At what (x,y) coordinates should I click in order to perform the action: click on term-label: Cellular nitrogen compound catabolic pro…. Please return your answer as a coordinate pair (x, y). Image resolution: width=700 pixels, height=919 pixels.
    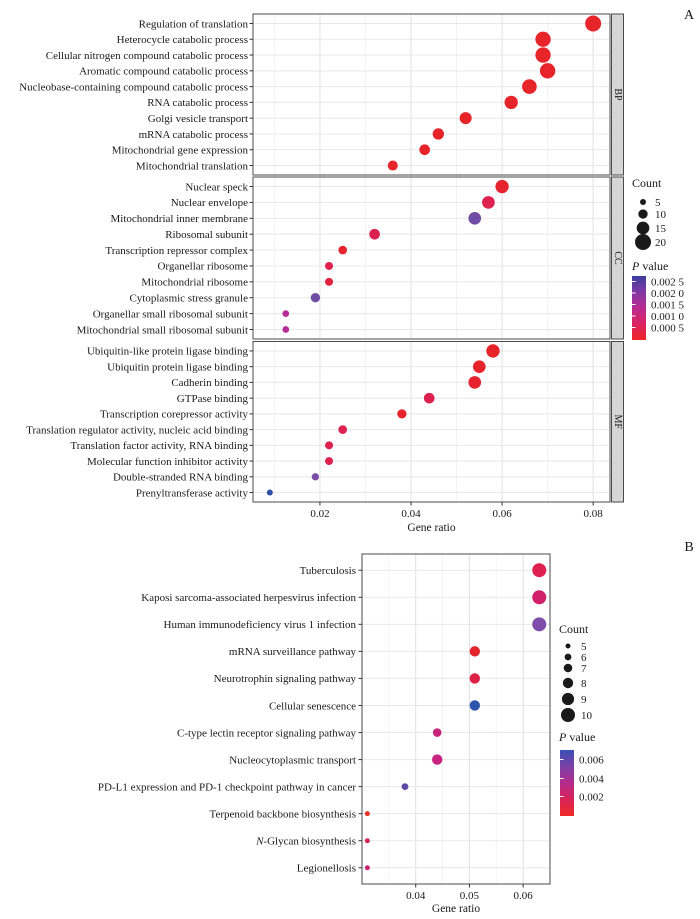
    Looking at the image, I should click on (147, 56).